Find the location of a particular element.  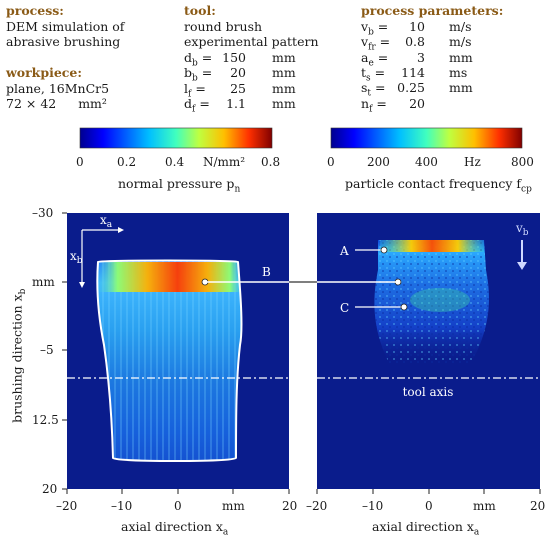

process-param-value: 114 is located at coordinates (413, 72).